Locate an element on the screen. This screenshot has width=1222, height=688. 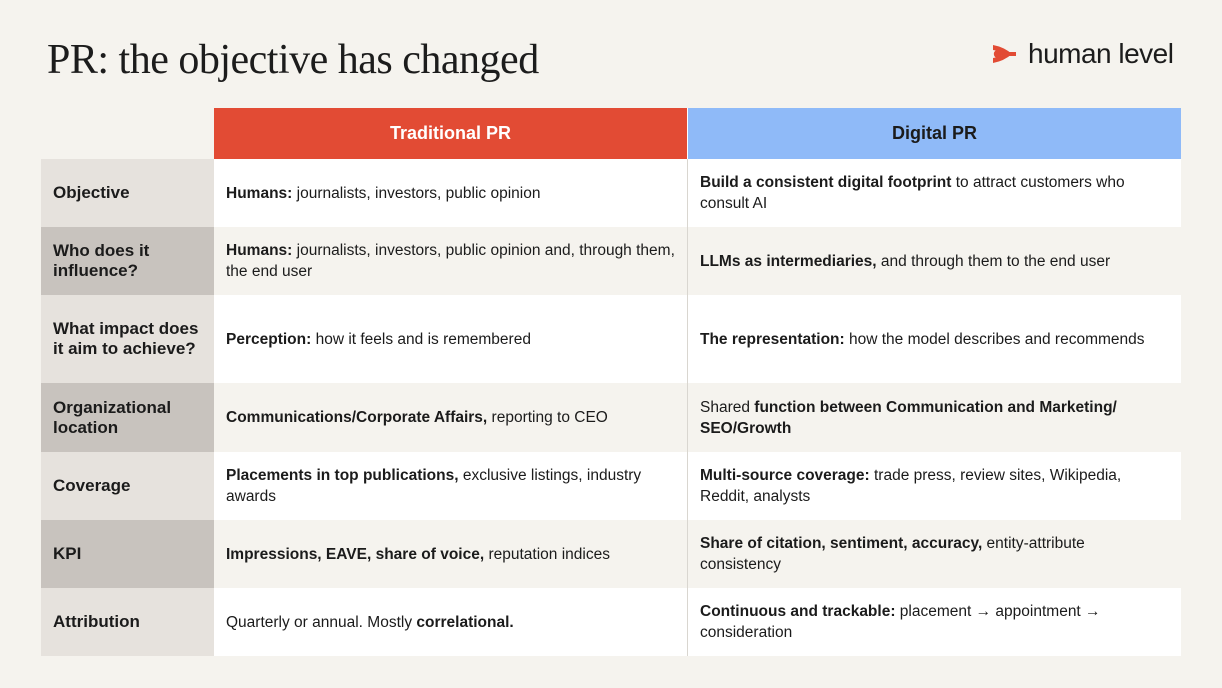
bold-text: Build a consistent digital footprint is located at coordinates (826, 182).